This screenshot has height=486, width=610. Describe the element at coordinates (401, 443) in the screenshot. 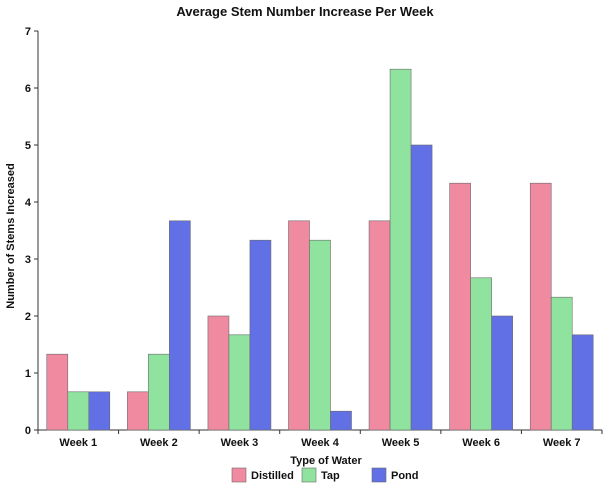

I see `x-tick-label: Week 5` at that location.